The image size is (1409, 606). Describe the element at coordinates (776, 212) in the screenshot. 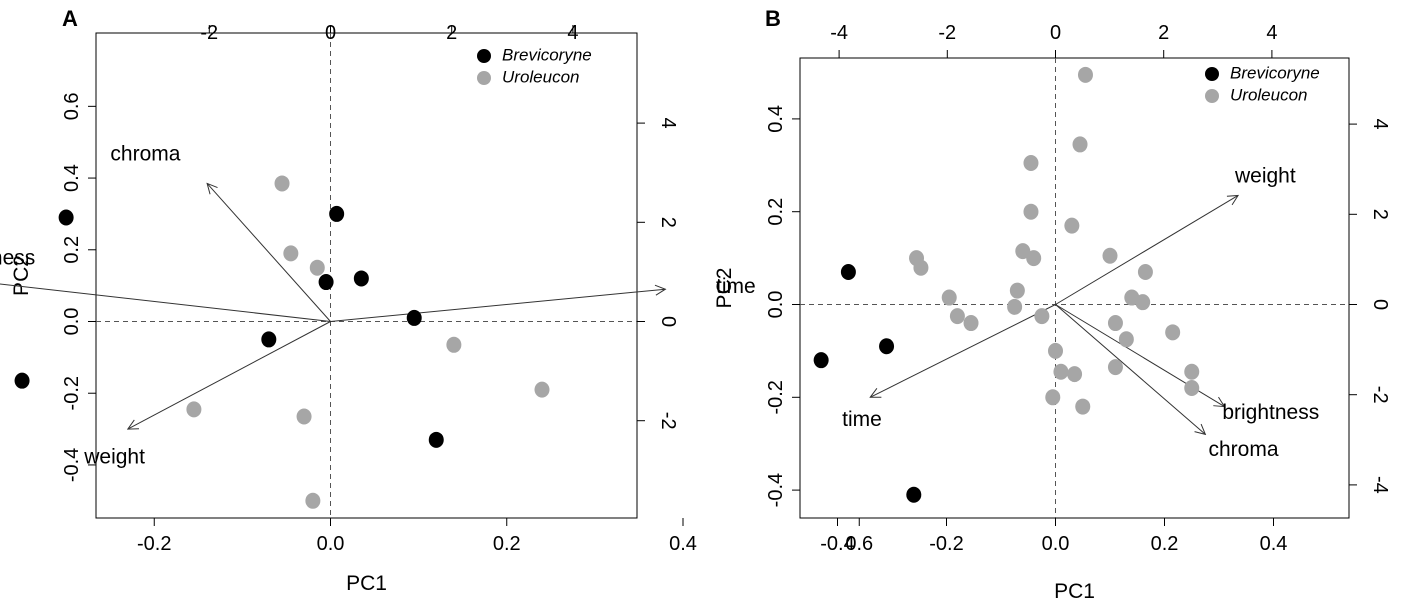

I see `panel-b-y-tick-label: 0.2` at that location.